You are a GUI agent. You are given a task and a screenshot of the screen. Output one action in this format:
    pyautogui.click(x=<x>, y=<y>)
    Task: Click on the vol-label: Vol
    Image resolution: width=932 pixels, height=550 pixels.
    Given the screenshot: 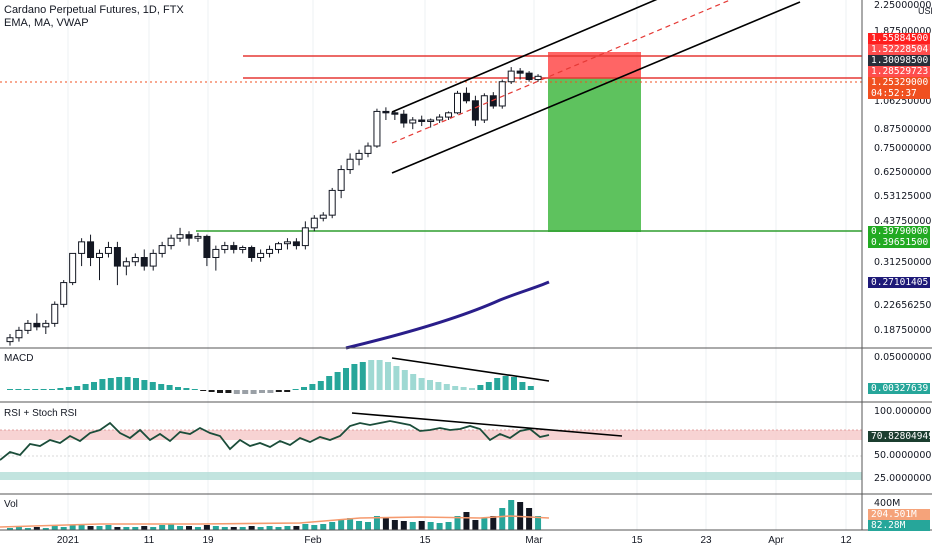 What is the action you would take?
    pyautogui.click(x=11, y=504)
    